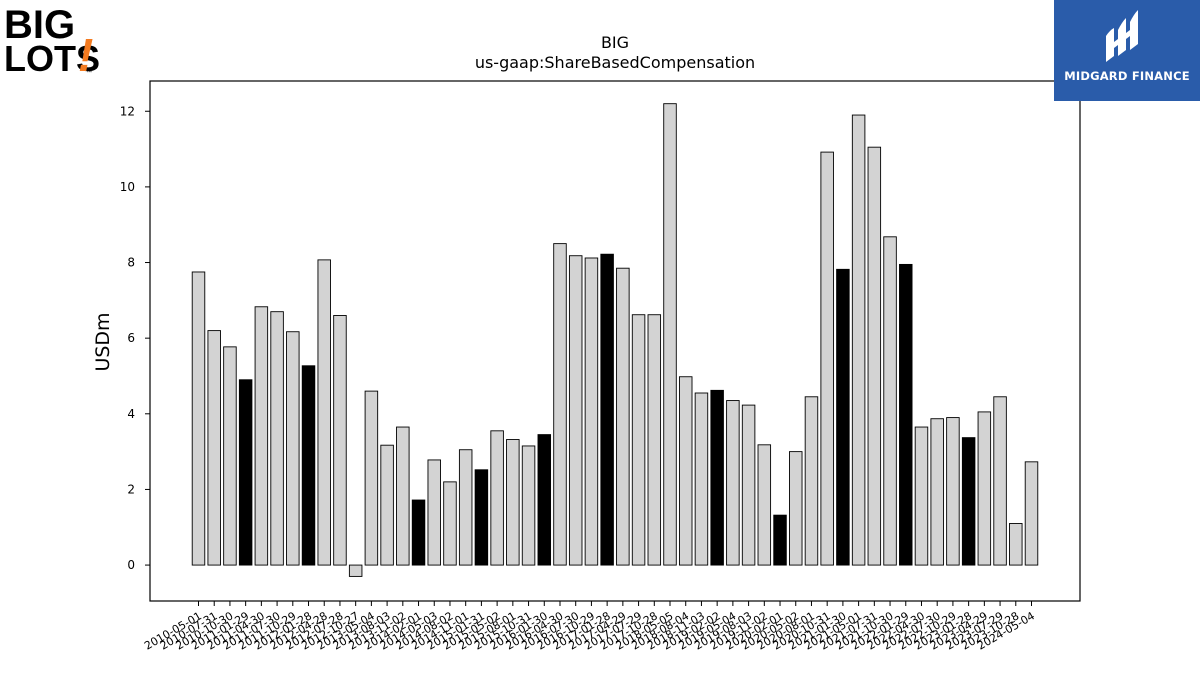 Image resolution: width=1200 pixels, height=675 pixels. I want to click on logo-word-lots: LOTS, so click(52, 57).